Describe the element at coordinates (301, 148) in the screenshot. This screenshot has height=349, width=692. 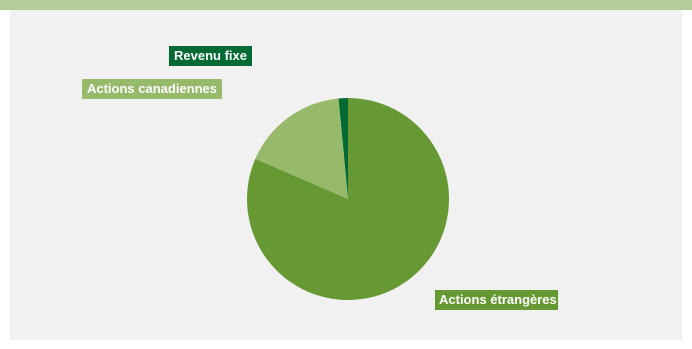
I see `pie-slice-actions-canadiennes` at that location.